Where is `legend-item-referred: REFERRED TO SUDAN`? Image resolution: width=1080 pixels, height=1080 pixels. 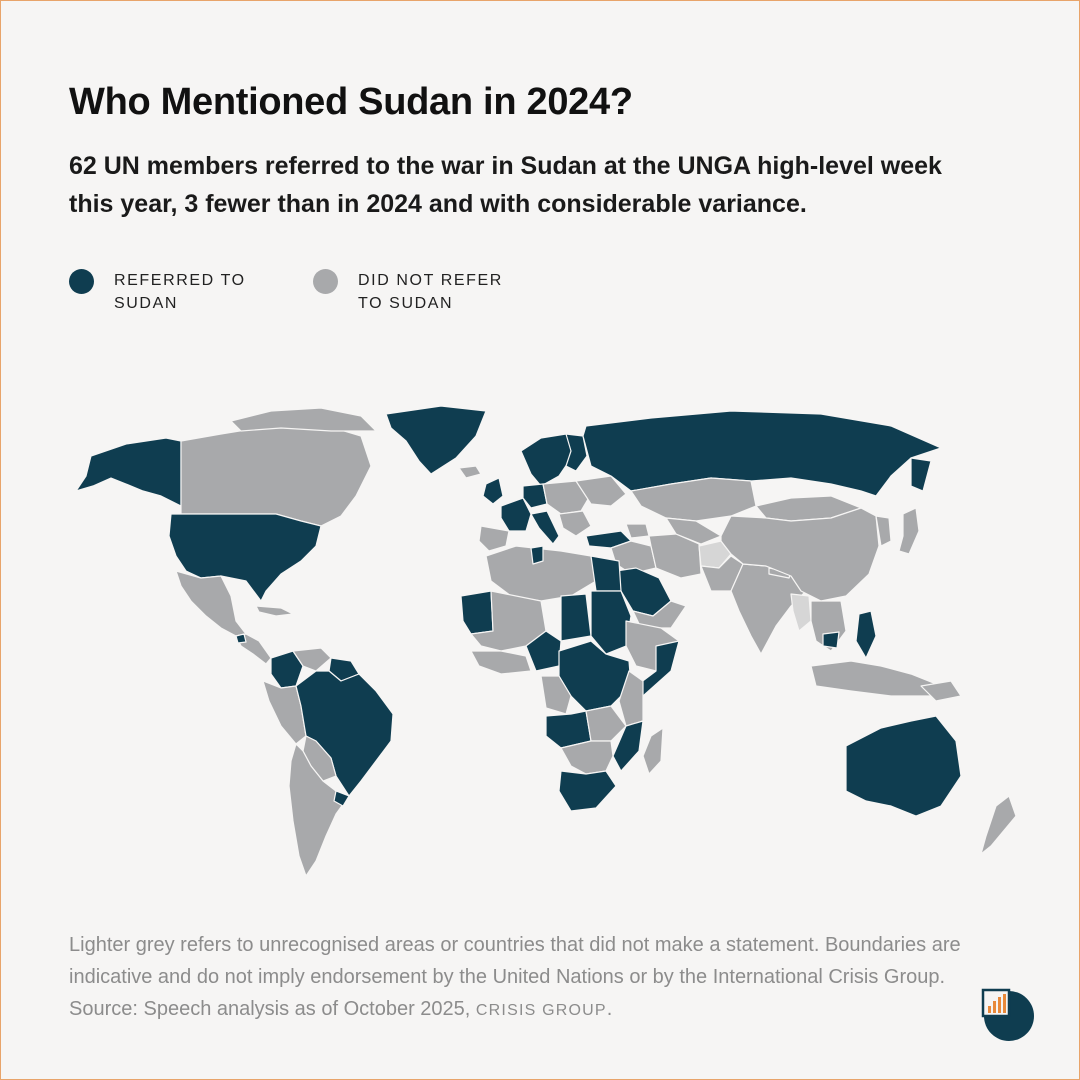 legend-item-referred: REFERRED TO SUDAN is located at coordinates (171, 292).